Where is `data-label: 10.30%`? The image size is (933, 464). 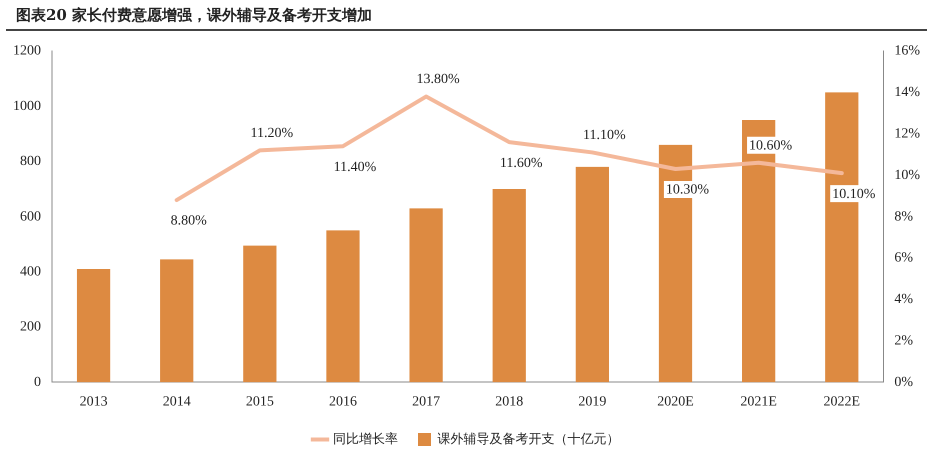 data-label: 10.30% is located at coordinates (688, 190).